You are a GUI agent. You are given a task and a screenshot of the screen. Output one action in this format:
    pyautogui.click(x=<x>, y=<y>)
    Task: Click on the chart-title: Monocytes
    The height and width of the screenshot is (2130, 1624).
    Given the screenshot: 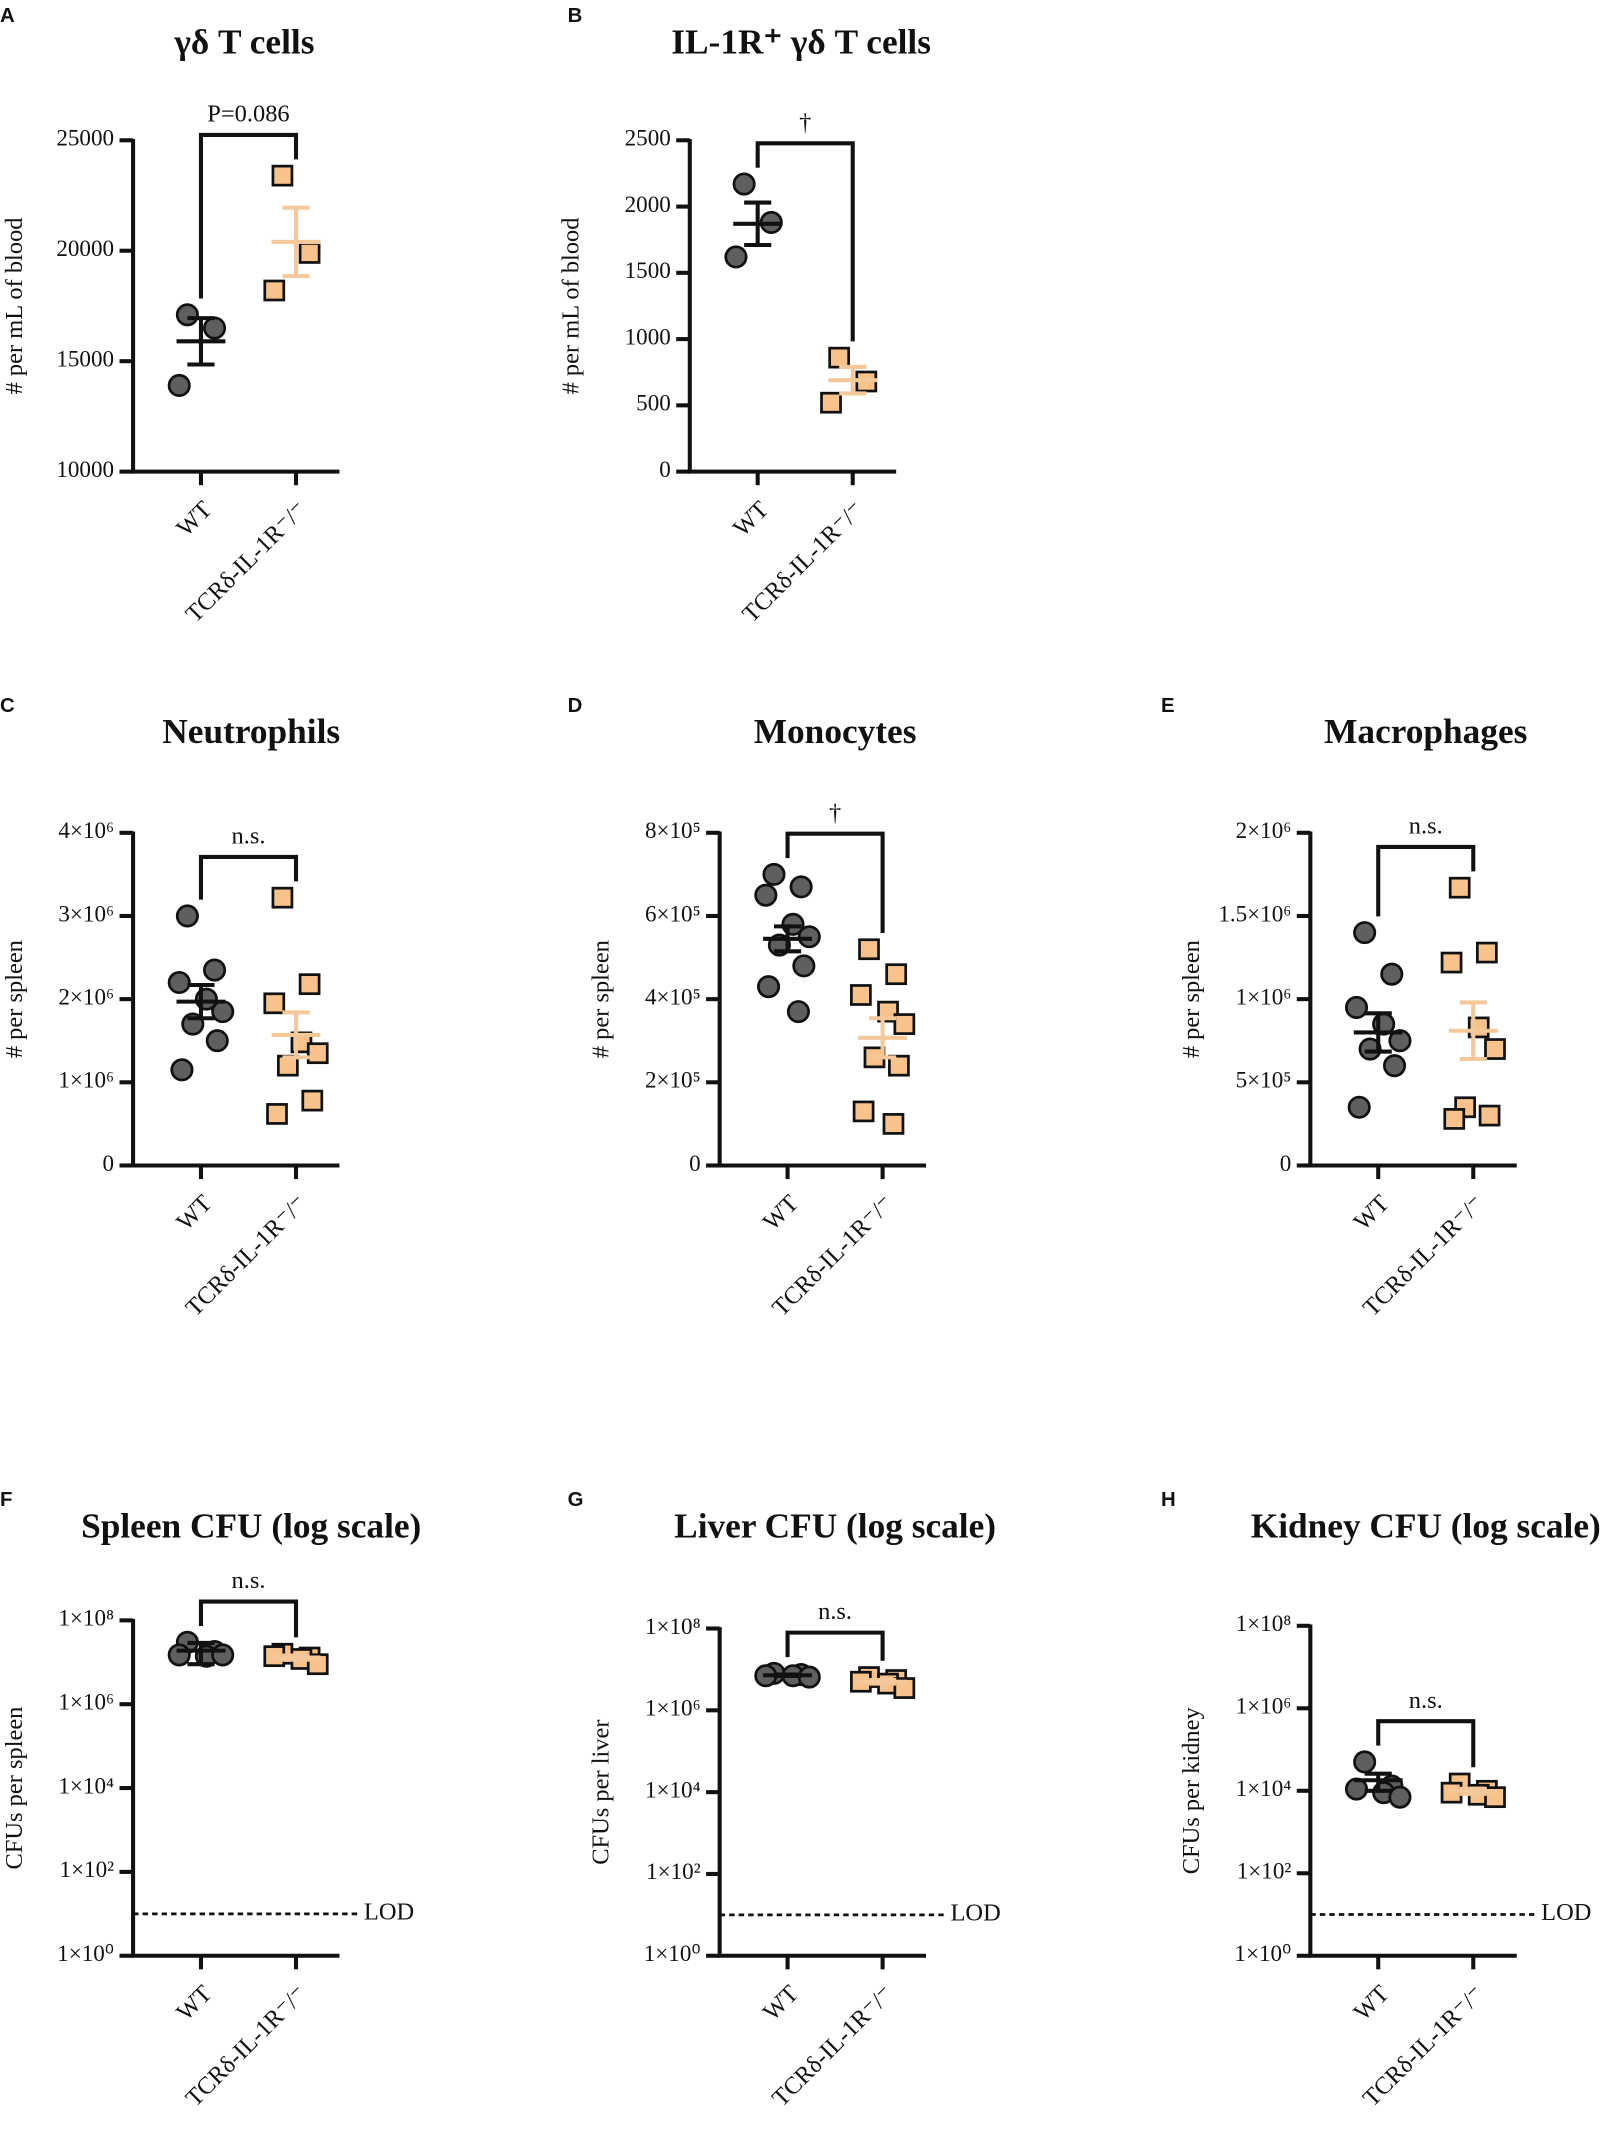 What is the action you would take?
    pyautogui.click(x=835, y=731)
    